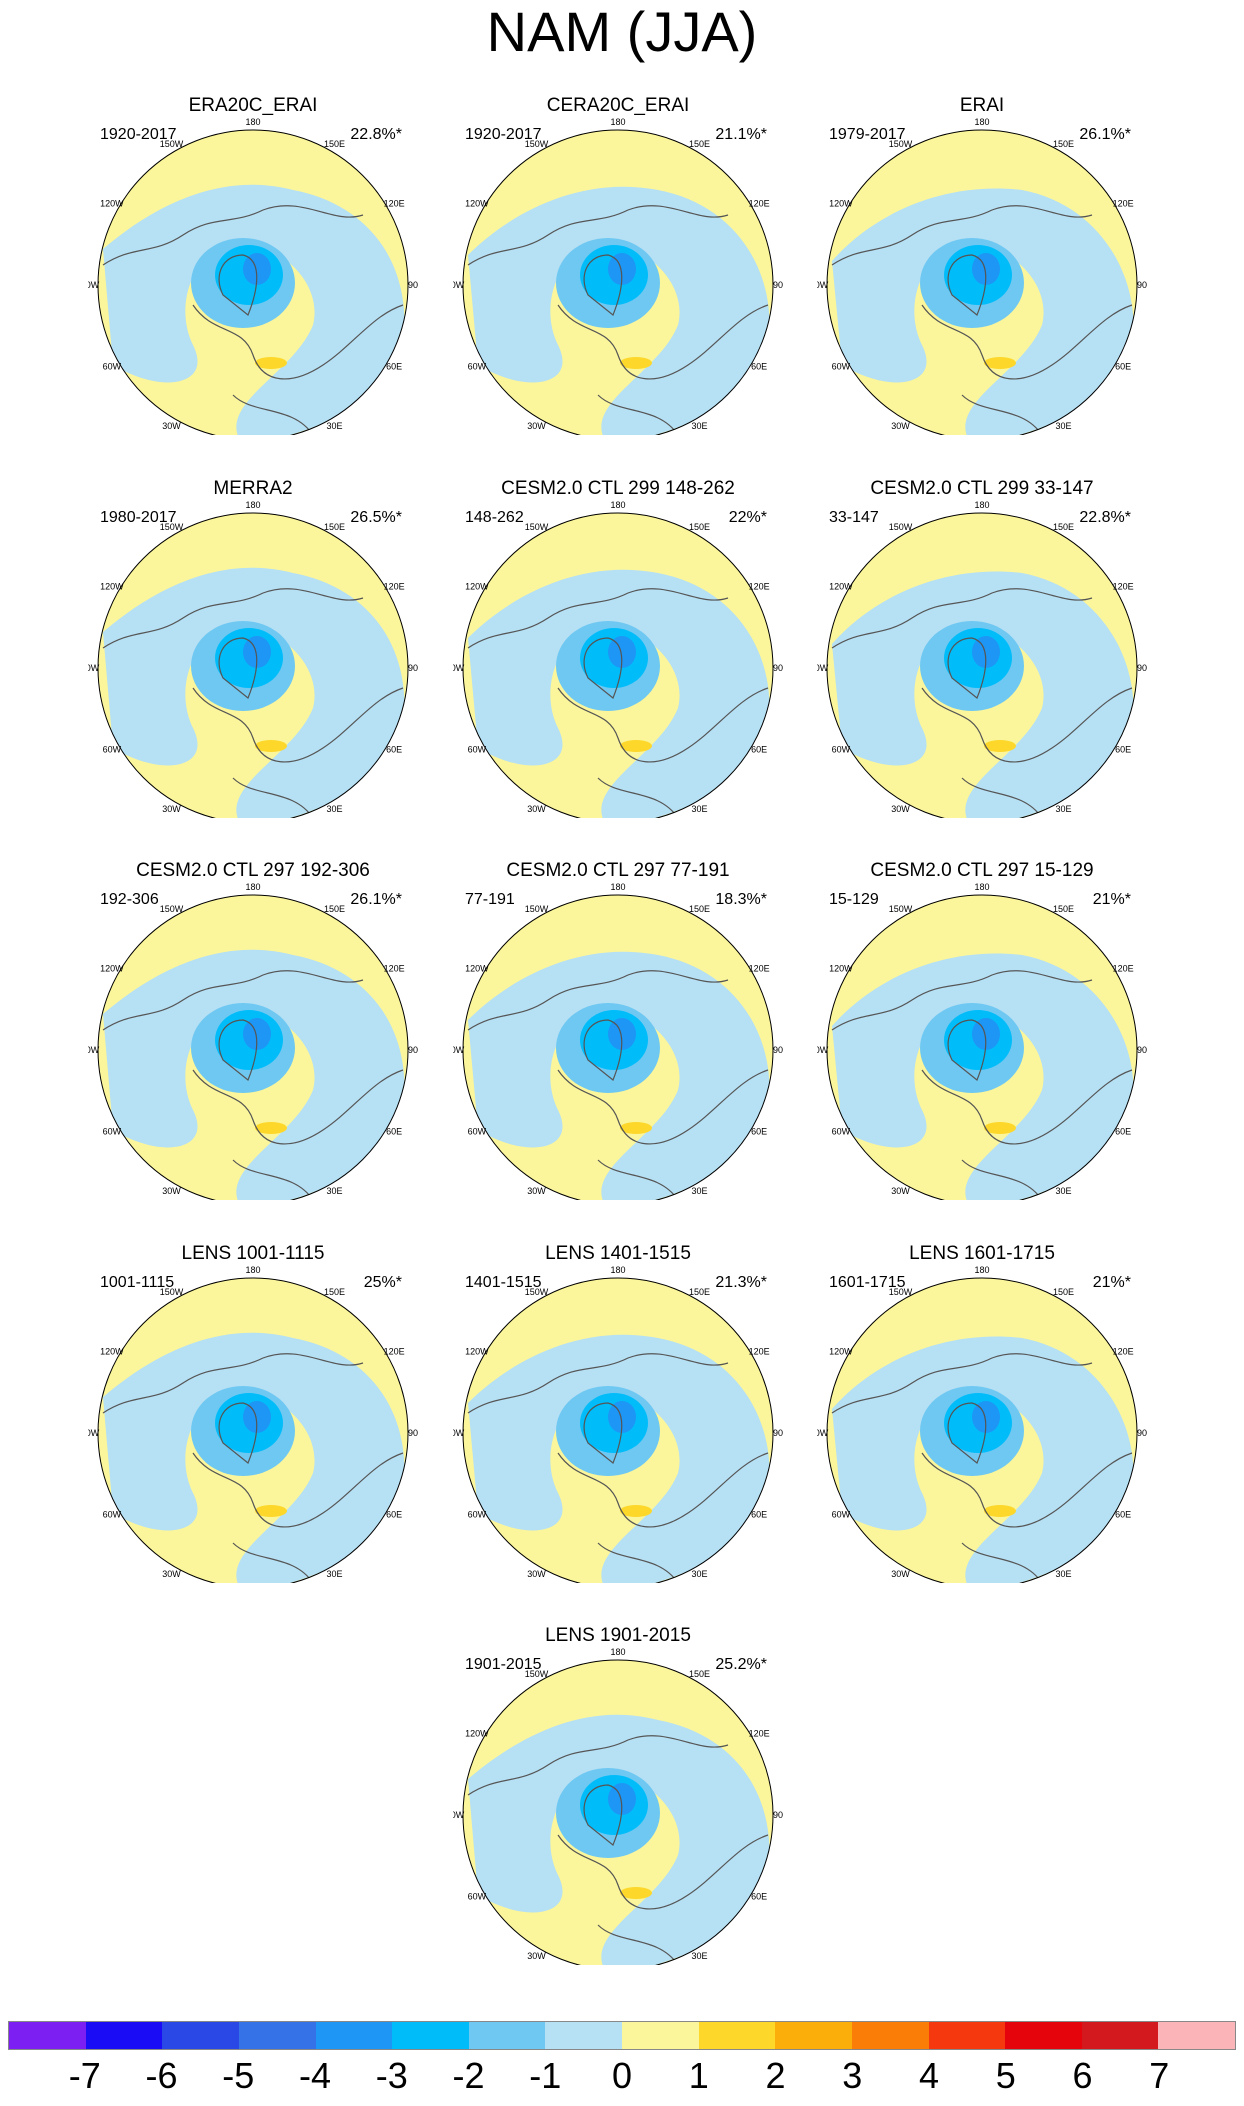 The height and width of the screenshot is (2106, 1244). I want to click on panel-period: 1980-2017, so click(138, 517).